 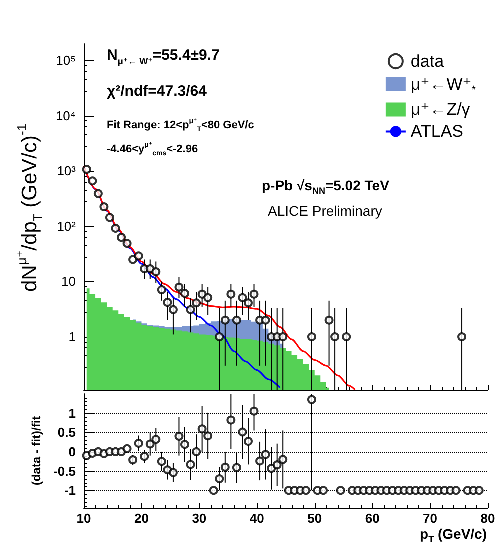 I want to click on y-tick-label: 10⁴, so click(x=66, y=116).